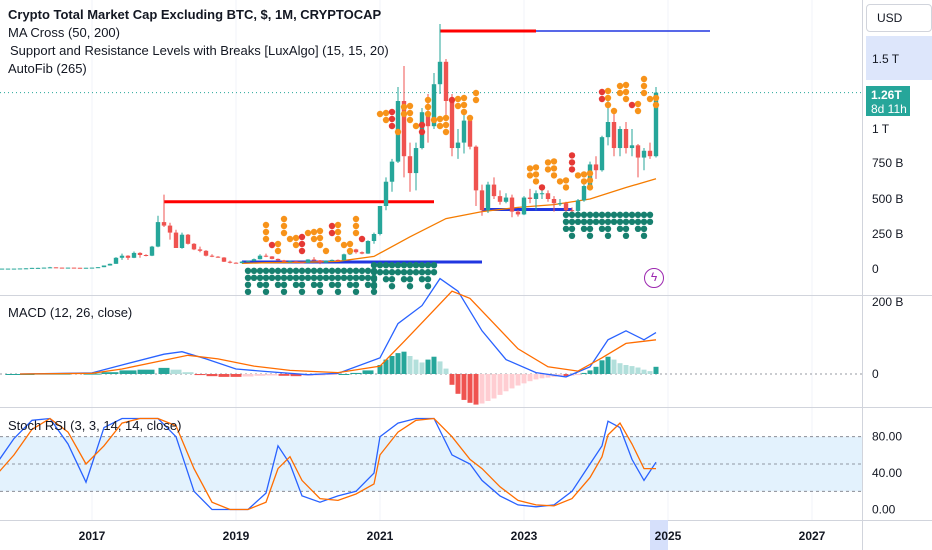 The height and width of the screenshot is (550, 932). What do you see at coordinates (886, 59) in the screenshot?
I see `price-axis-tick: 1.5 T` at bounding box center [886, 59].